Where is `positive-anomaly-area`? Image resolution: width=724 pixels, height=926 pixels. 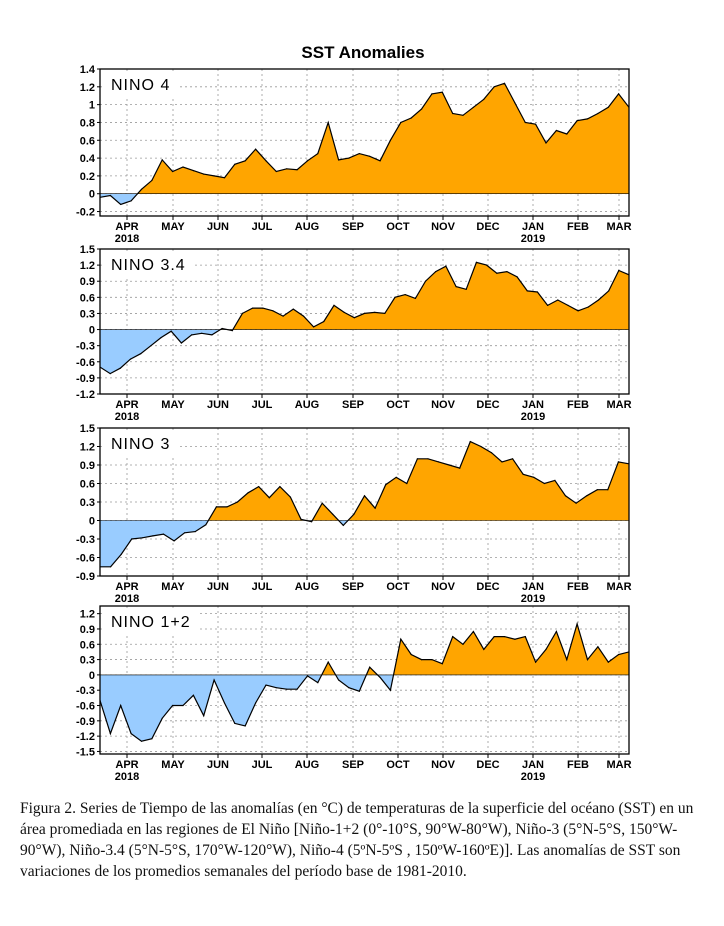
positive-anomaly-area is located at coordinates (475, 649).